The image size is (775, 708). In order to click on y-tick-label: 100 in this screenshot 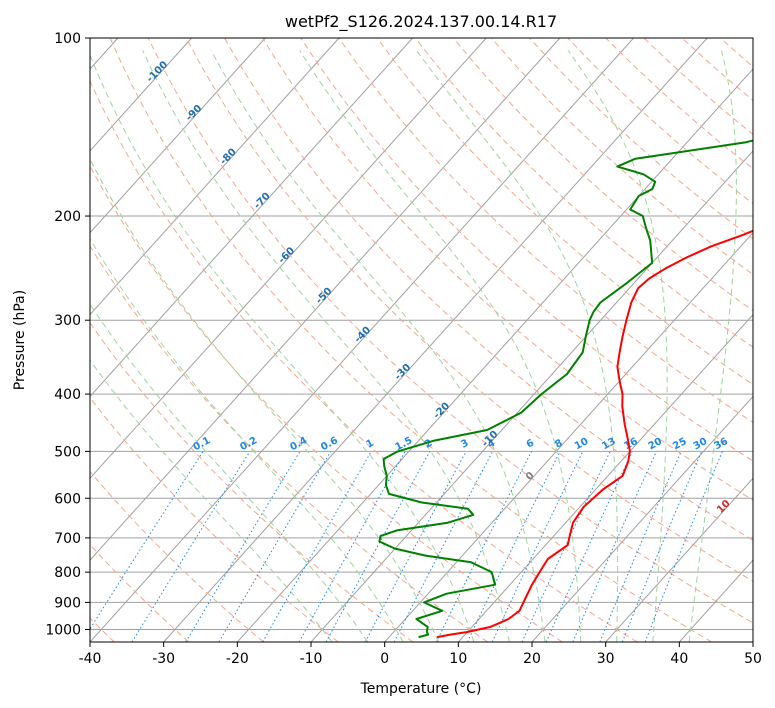, I will do `click(67, 39)`.